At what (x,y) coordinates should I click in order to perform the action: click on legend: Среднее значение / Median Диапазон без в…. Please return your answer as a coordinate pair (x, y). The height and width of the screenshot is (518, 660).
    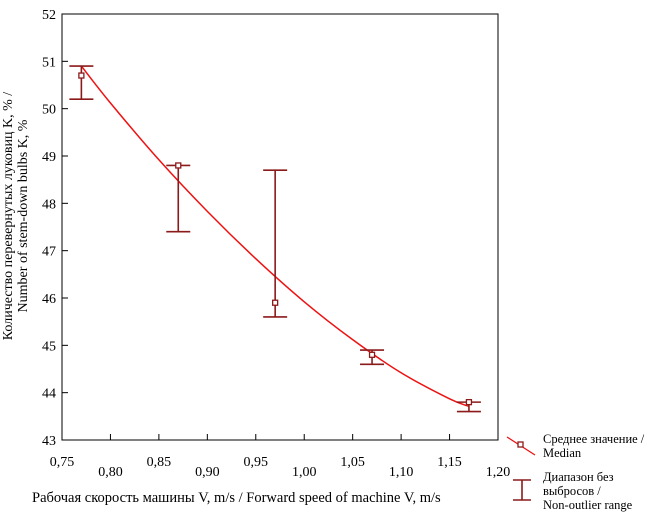
    Looking at the image, I should click on (582, 474).